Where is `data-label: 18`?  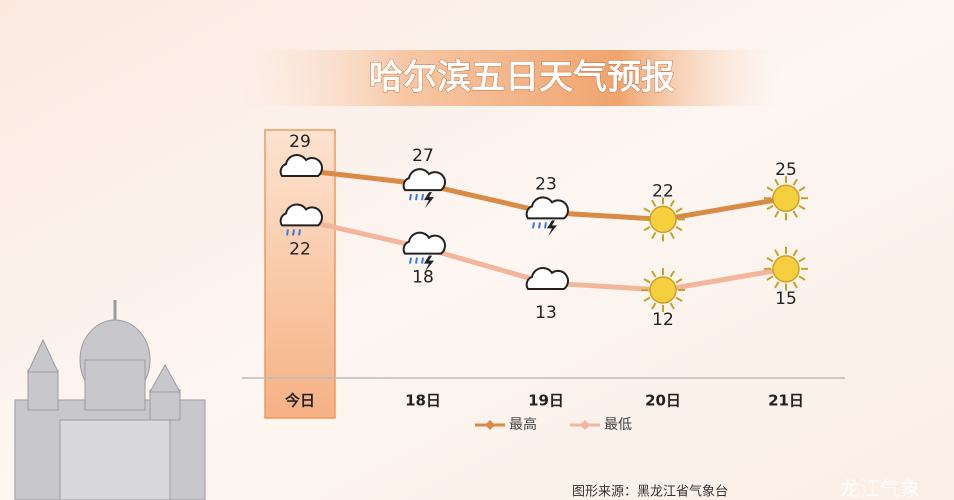
data-label: 18 is located at coordinates (423, 278).